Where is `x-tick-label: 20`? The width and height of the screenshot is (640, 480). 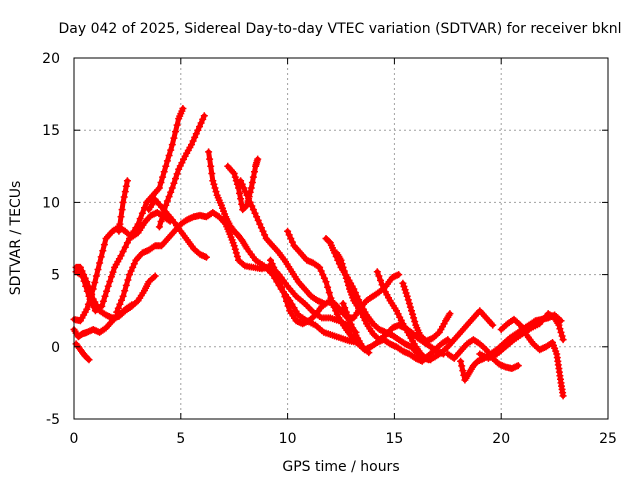
x-tick-label: 20 is located at coordinates (501, 439).